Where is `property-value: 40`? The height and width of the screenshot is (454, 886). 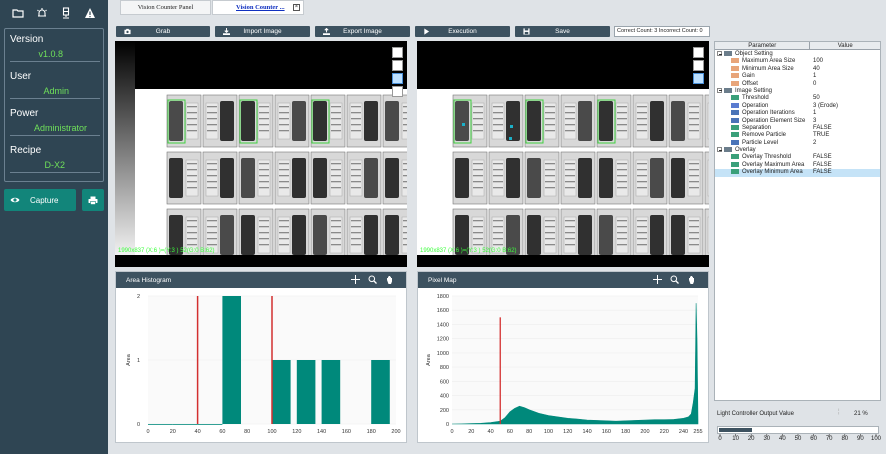
property-value: 40 is located at coordinates (816, 68).